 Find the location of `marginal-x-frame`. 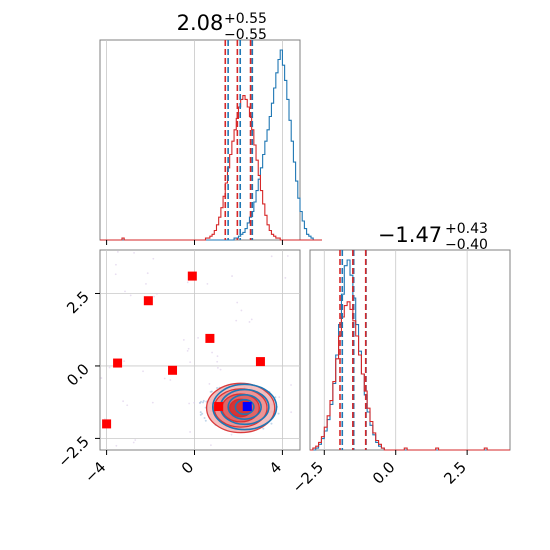

marginal-x-frame is located at coordinates (200, 140).